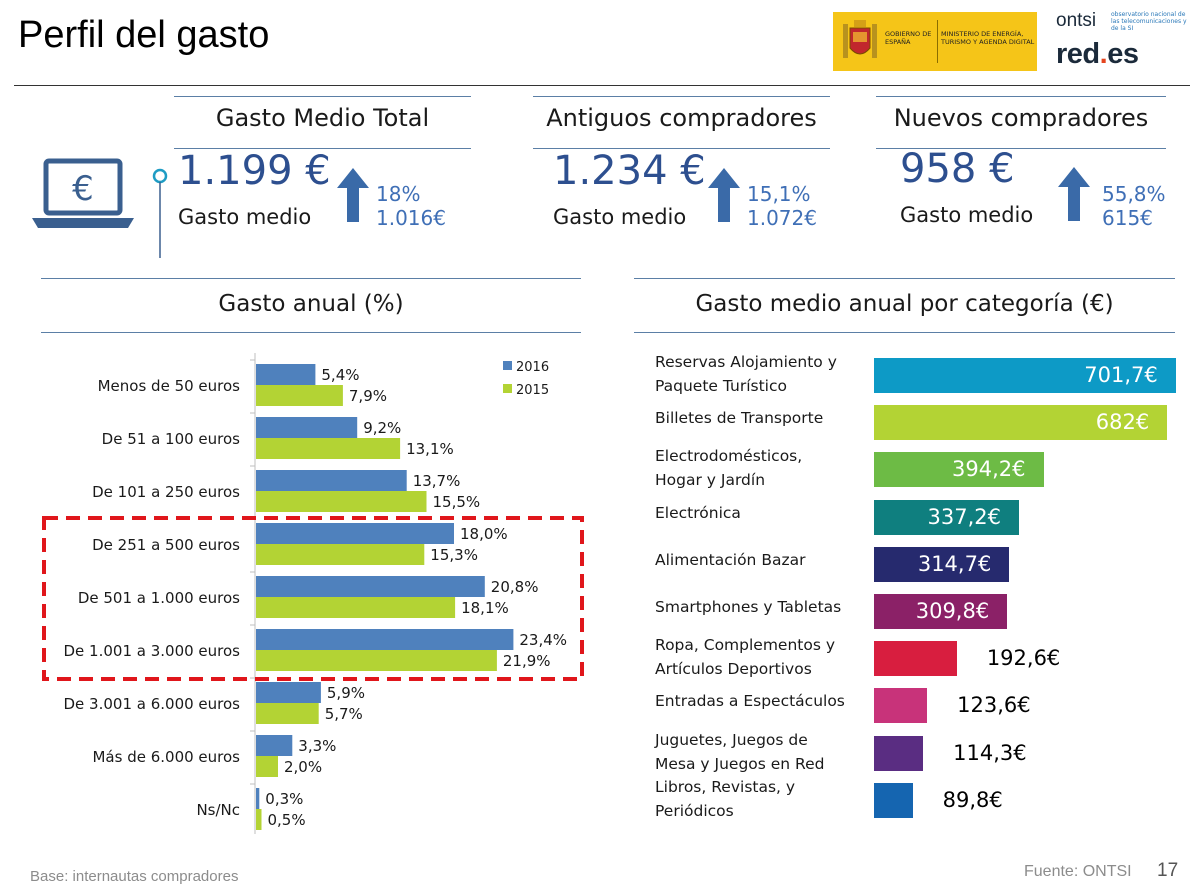 The width and height of the screenshot is (1202, 891). What do you see at coordinates (218, 810) in the screenshot?
I see `category-label: Ns/Nc` at bounding box center [218, 810].